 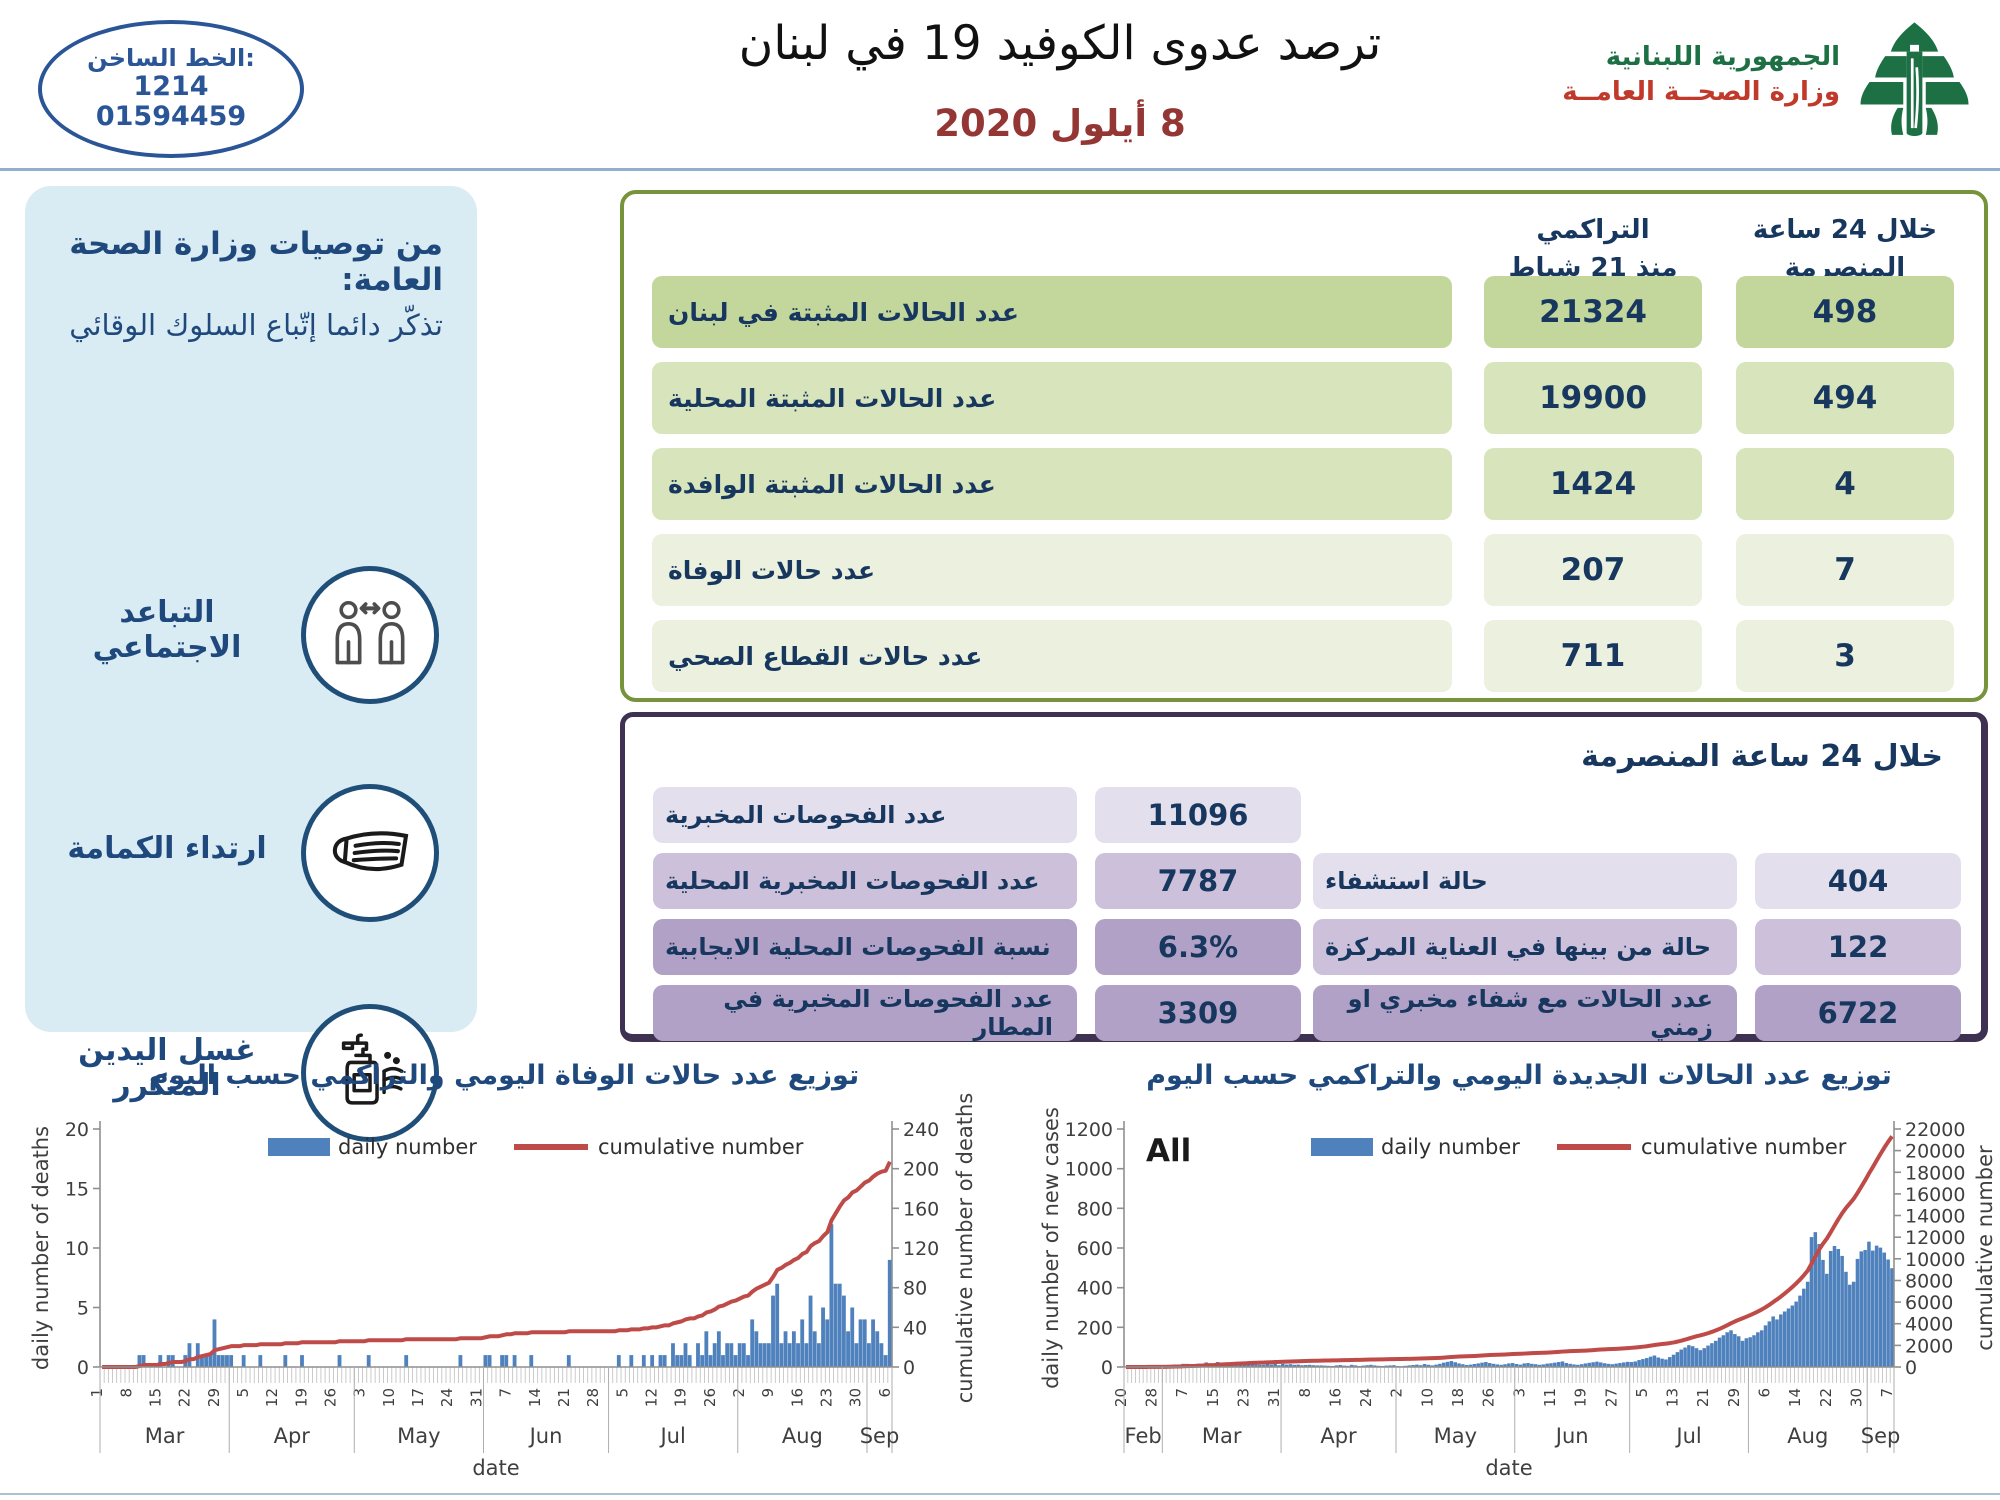 What do you see at coordinates (1095, 1209) in the screenshot?
I see `svg-text: 800` at bounding box center [1095, 1209].